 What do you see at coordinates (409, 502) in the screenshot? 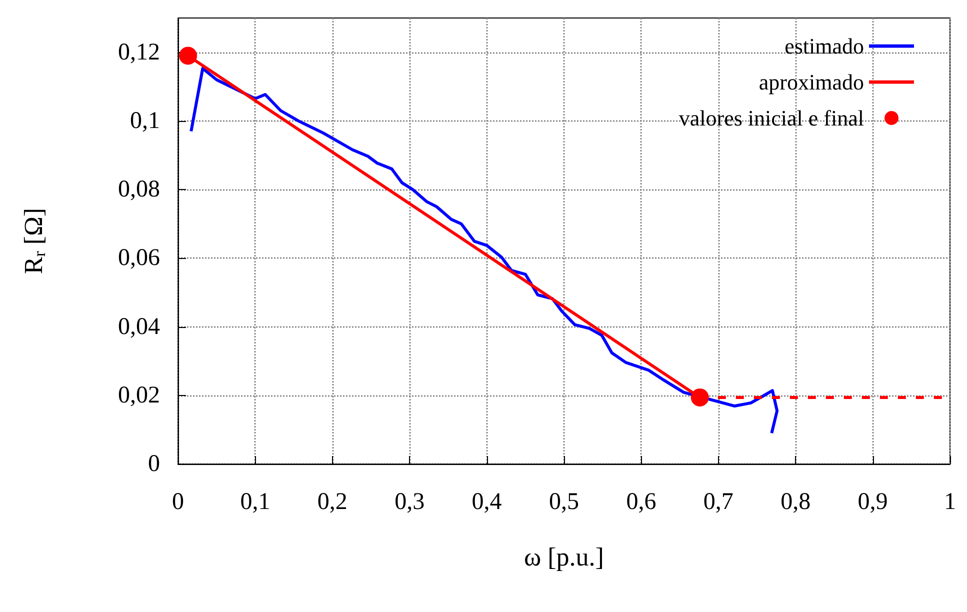
I see `x-tick-label: 0,3` at bounding box center [409, 502].